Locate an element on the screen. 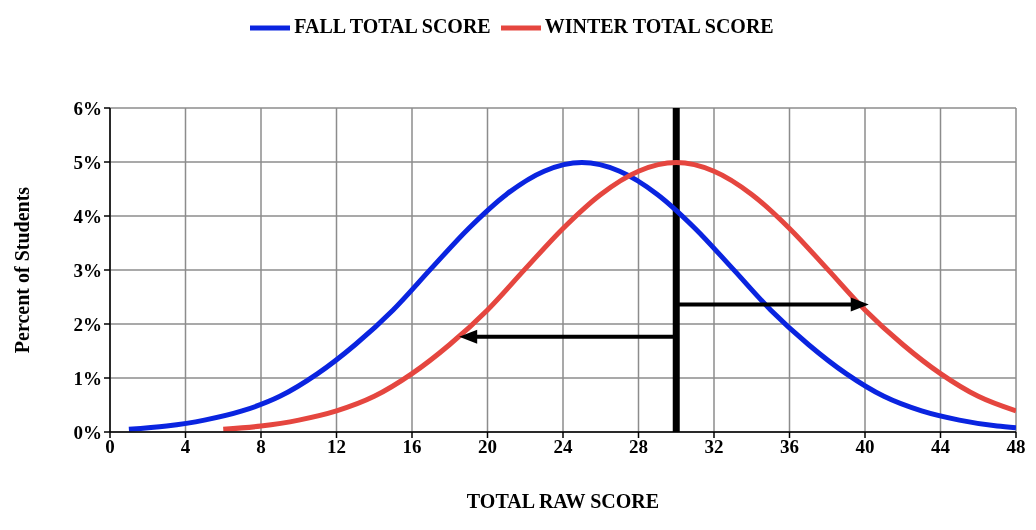 The image size is (1036, 530). y-tick-label: 1% is located at coordinates (87, 378).